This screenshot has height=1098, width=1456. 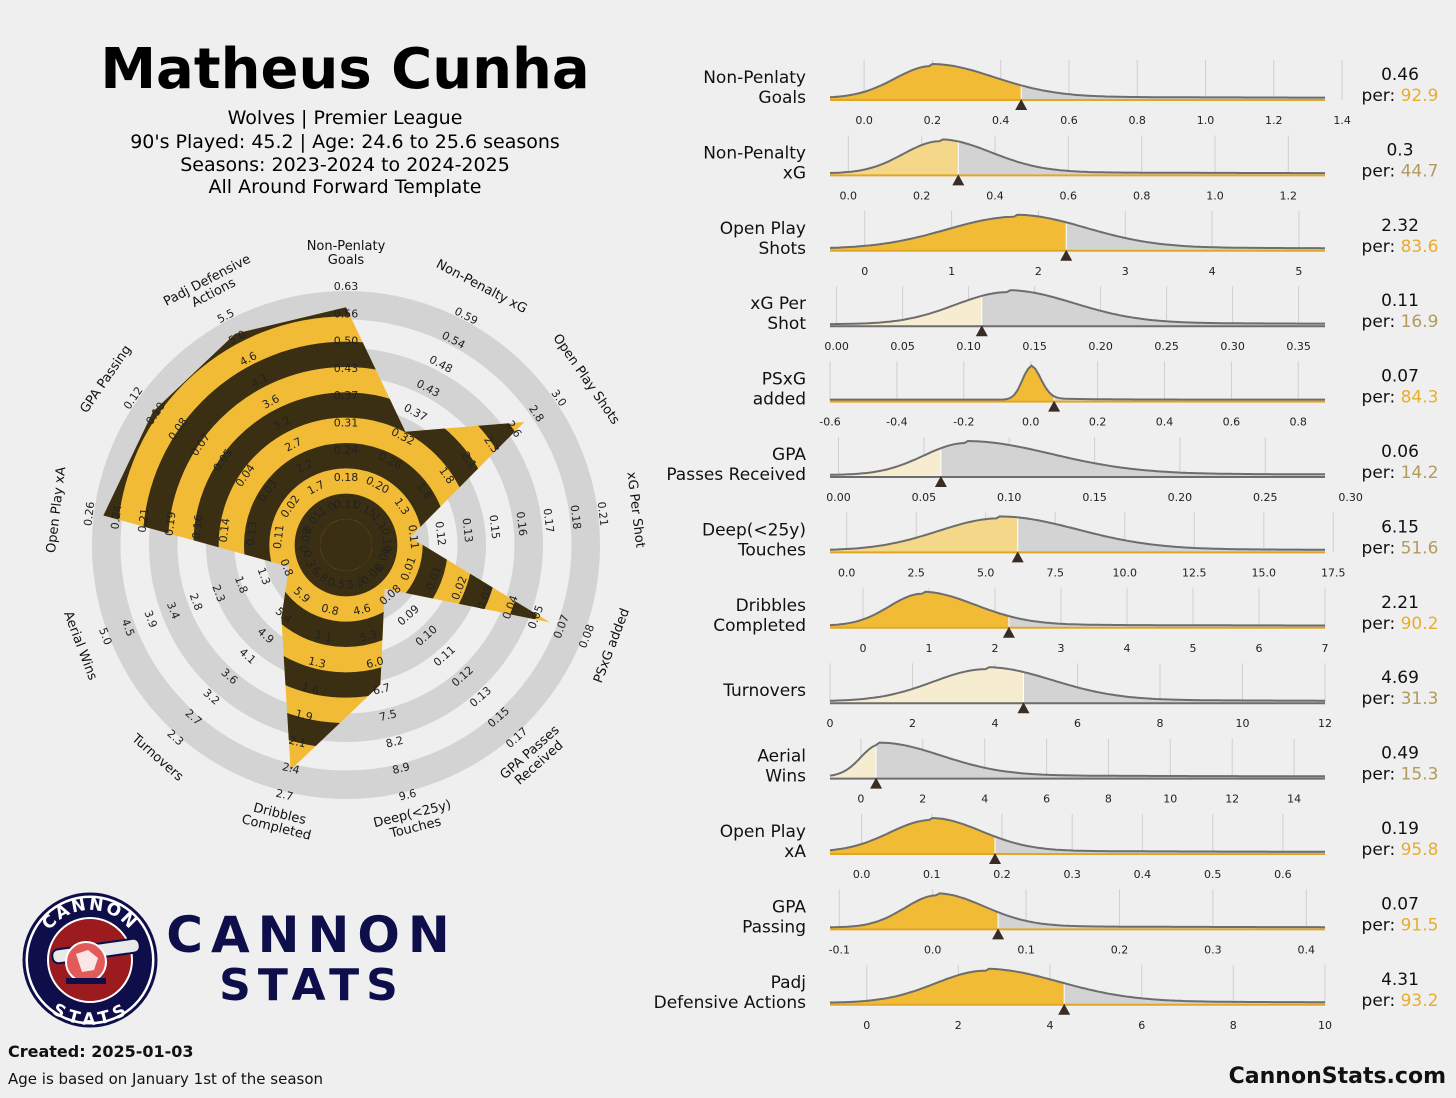 I want to click on panel-tick-label: 8, so click(x=1108, y=799).